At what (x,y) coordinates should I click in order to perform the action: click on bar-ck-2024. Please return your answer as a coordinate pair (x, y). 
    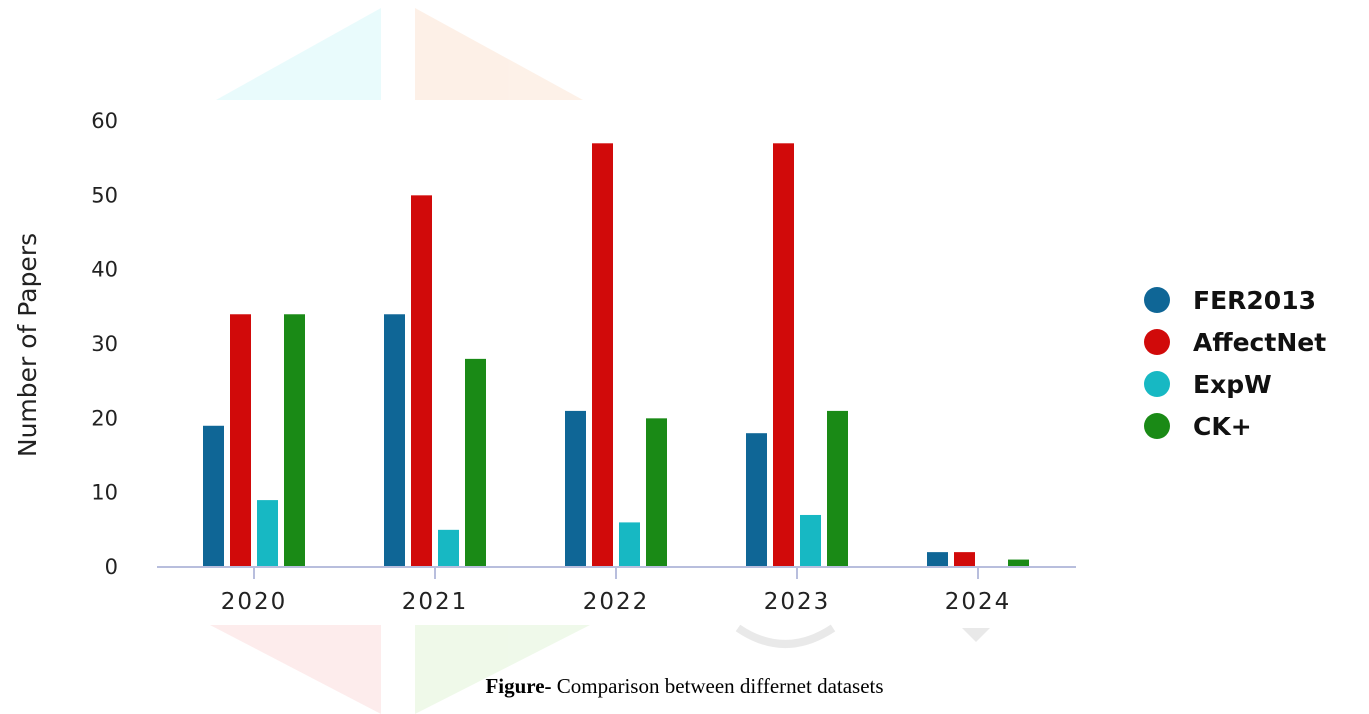
    Looking at the image, I should click on (1018, 563).